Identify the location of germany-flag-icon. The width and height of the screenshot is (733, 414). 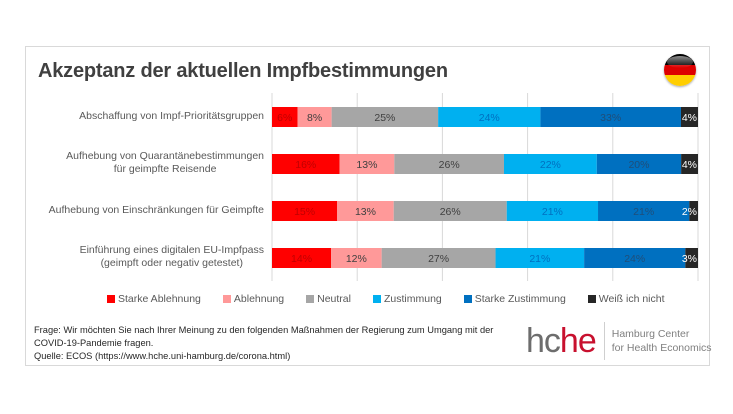
(680, 70).